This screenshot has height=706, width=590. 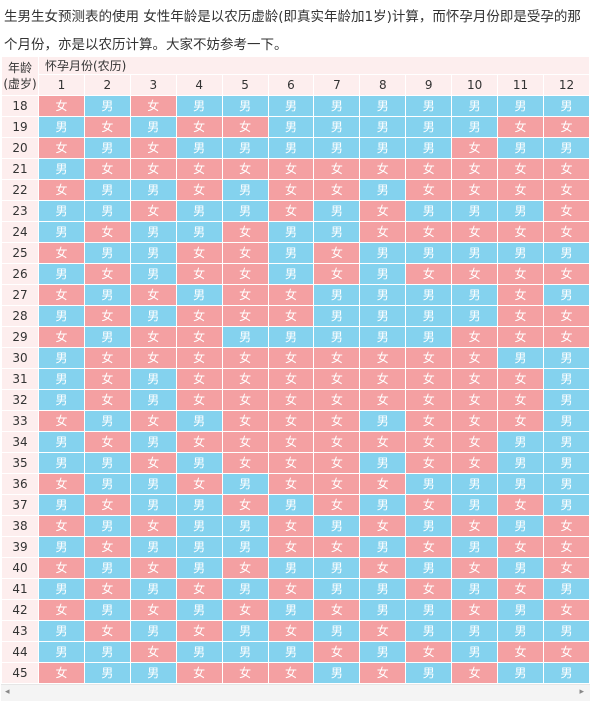 I want to click on age-cell: 27, so click(x=20, y=295).